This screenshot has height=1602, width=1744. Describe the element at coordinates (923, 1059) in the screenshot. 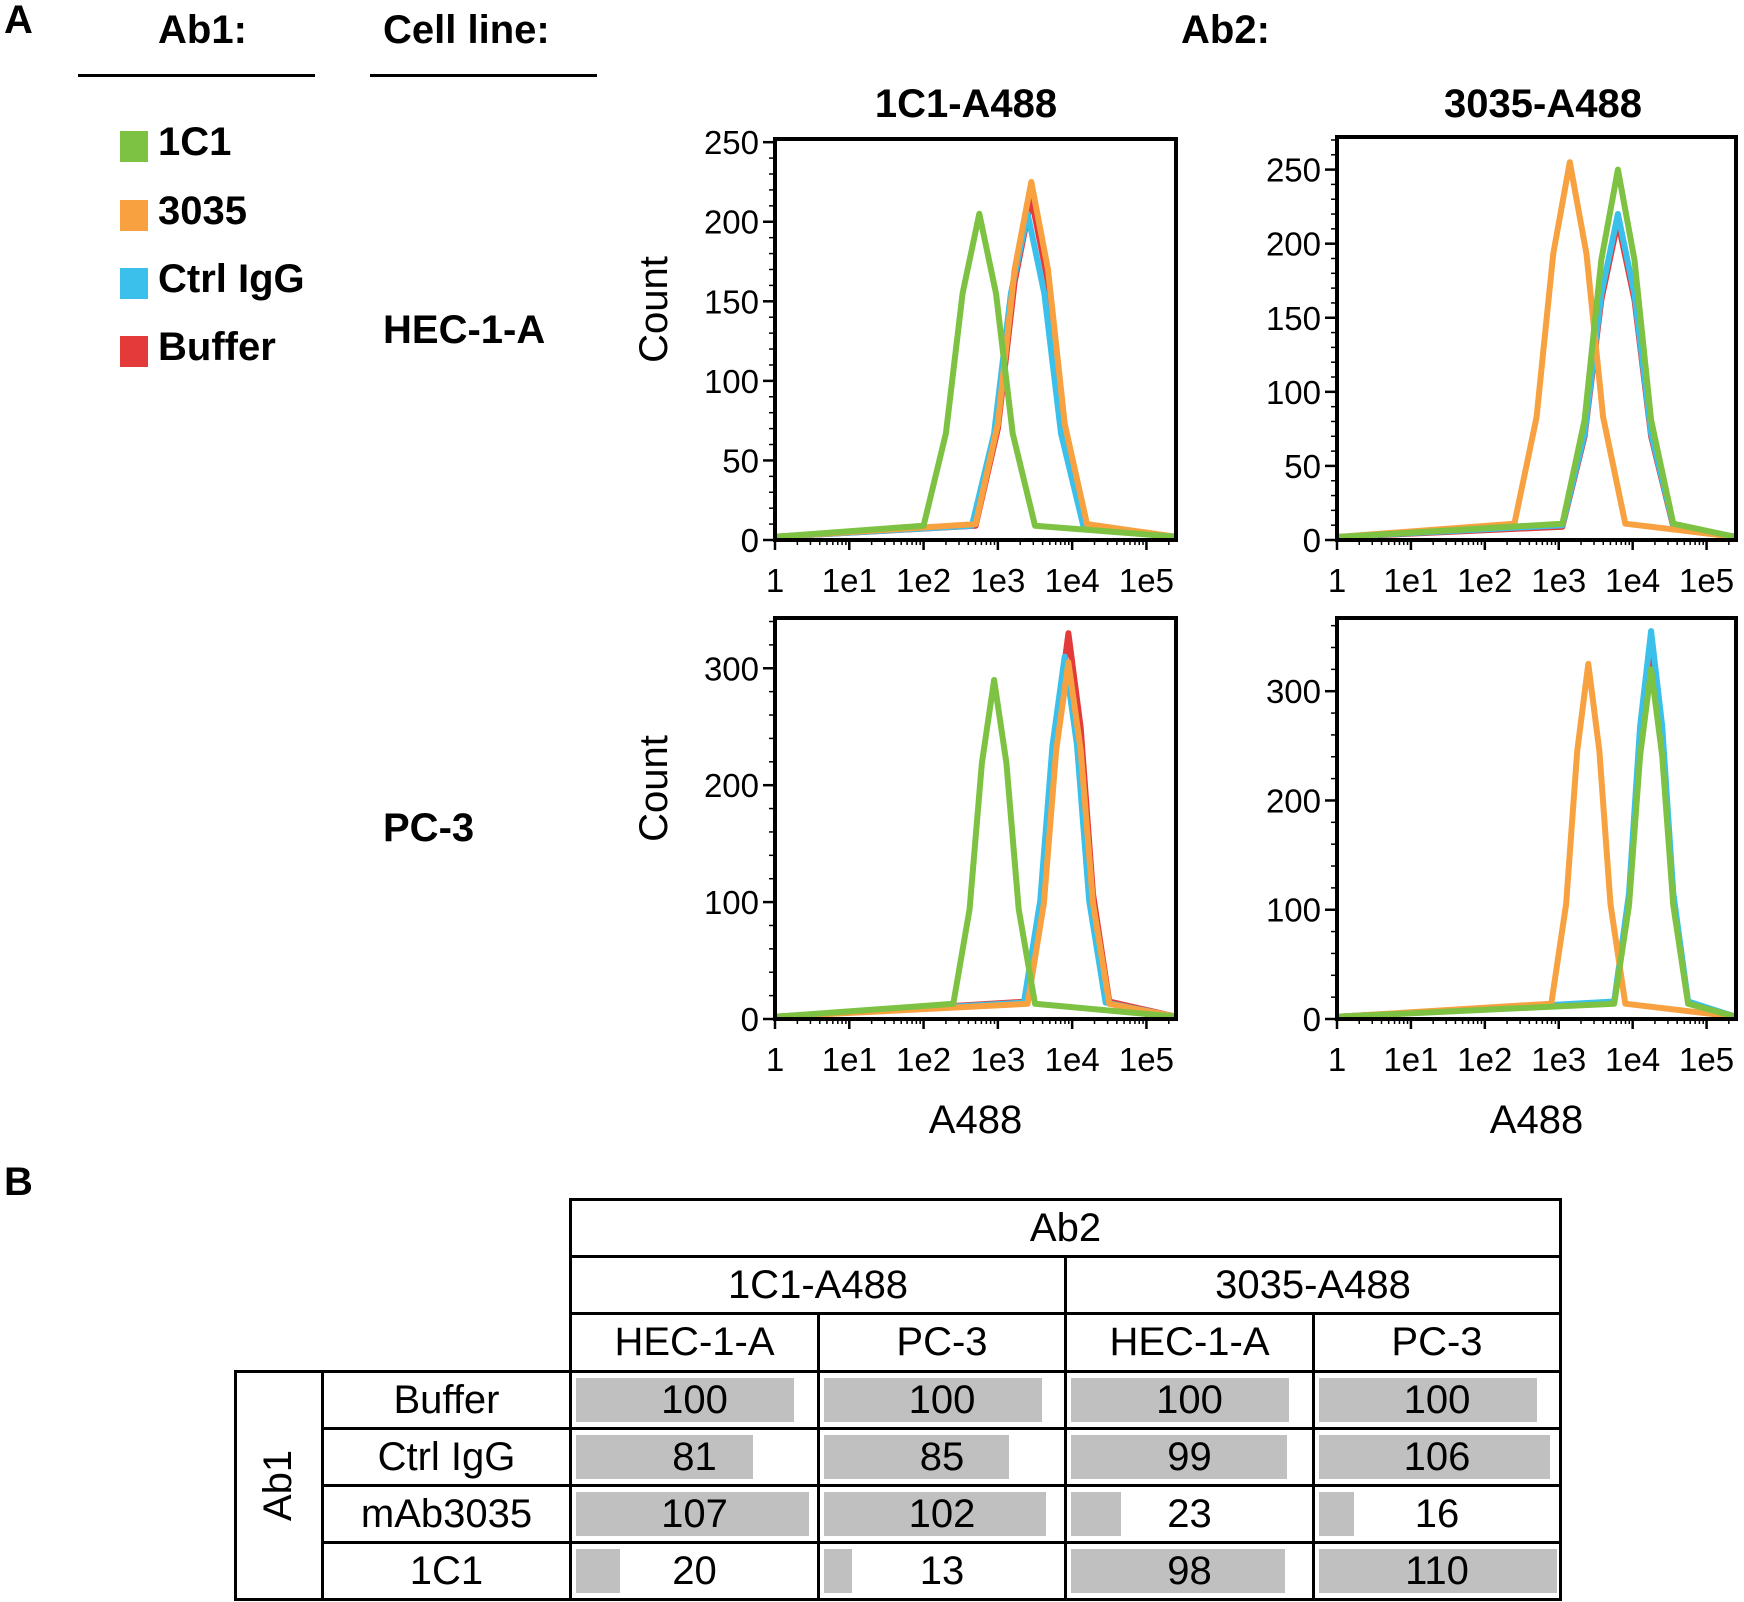

I see `x-tick-label: 1e2` at that location.